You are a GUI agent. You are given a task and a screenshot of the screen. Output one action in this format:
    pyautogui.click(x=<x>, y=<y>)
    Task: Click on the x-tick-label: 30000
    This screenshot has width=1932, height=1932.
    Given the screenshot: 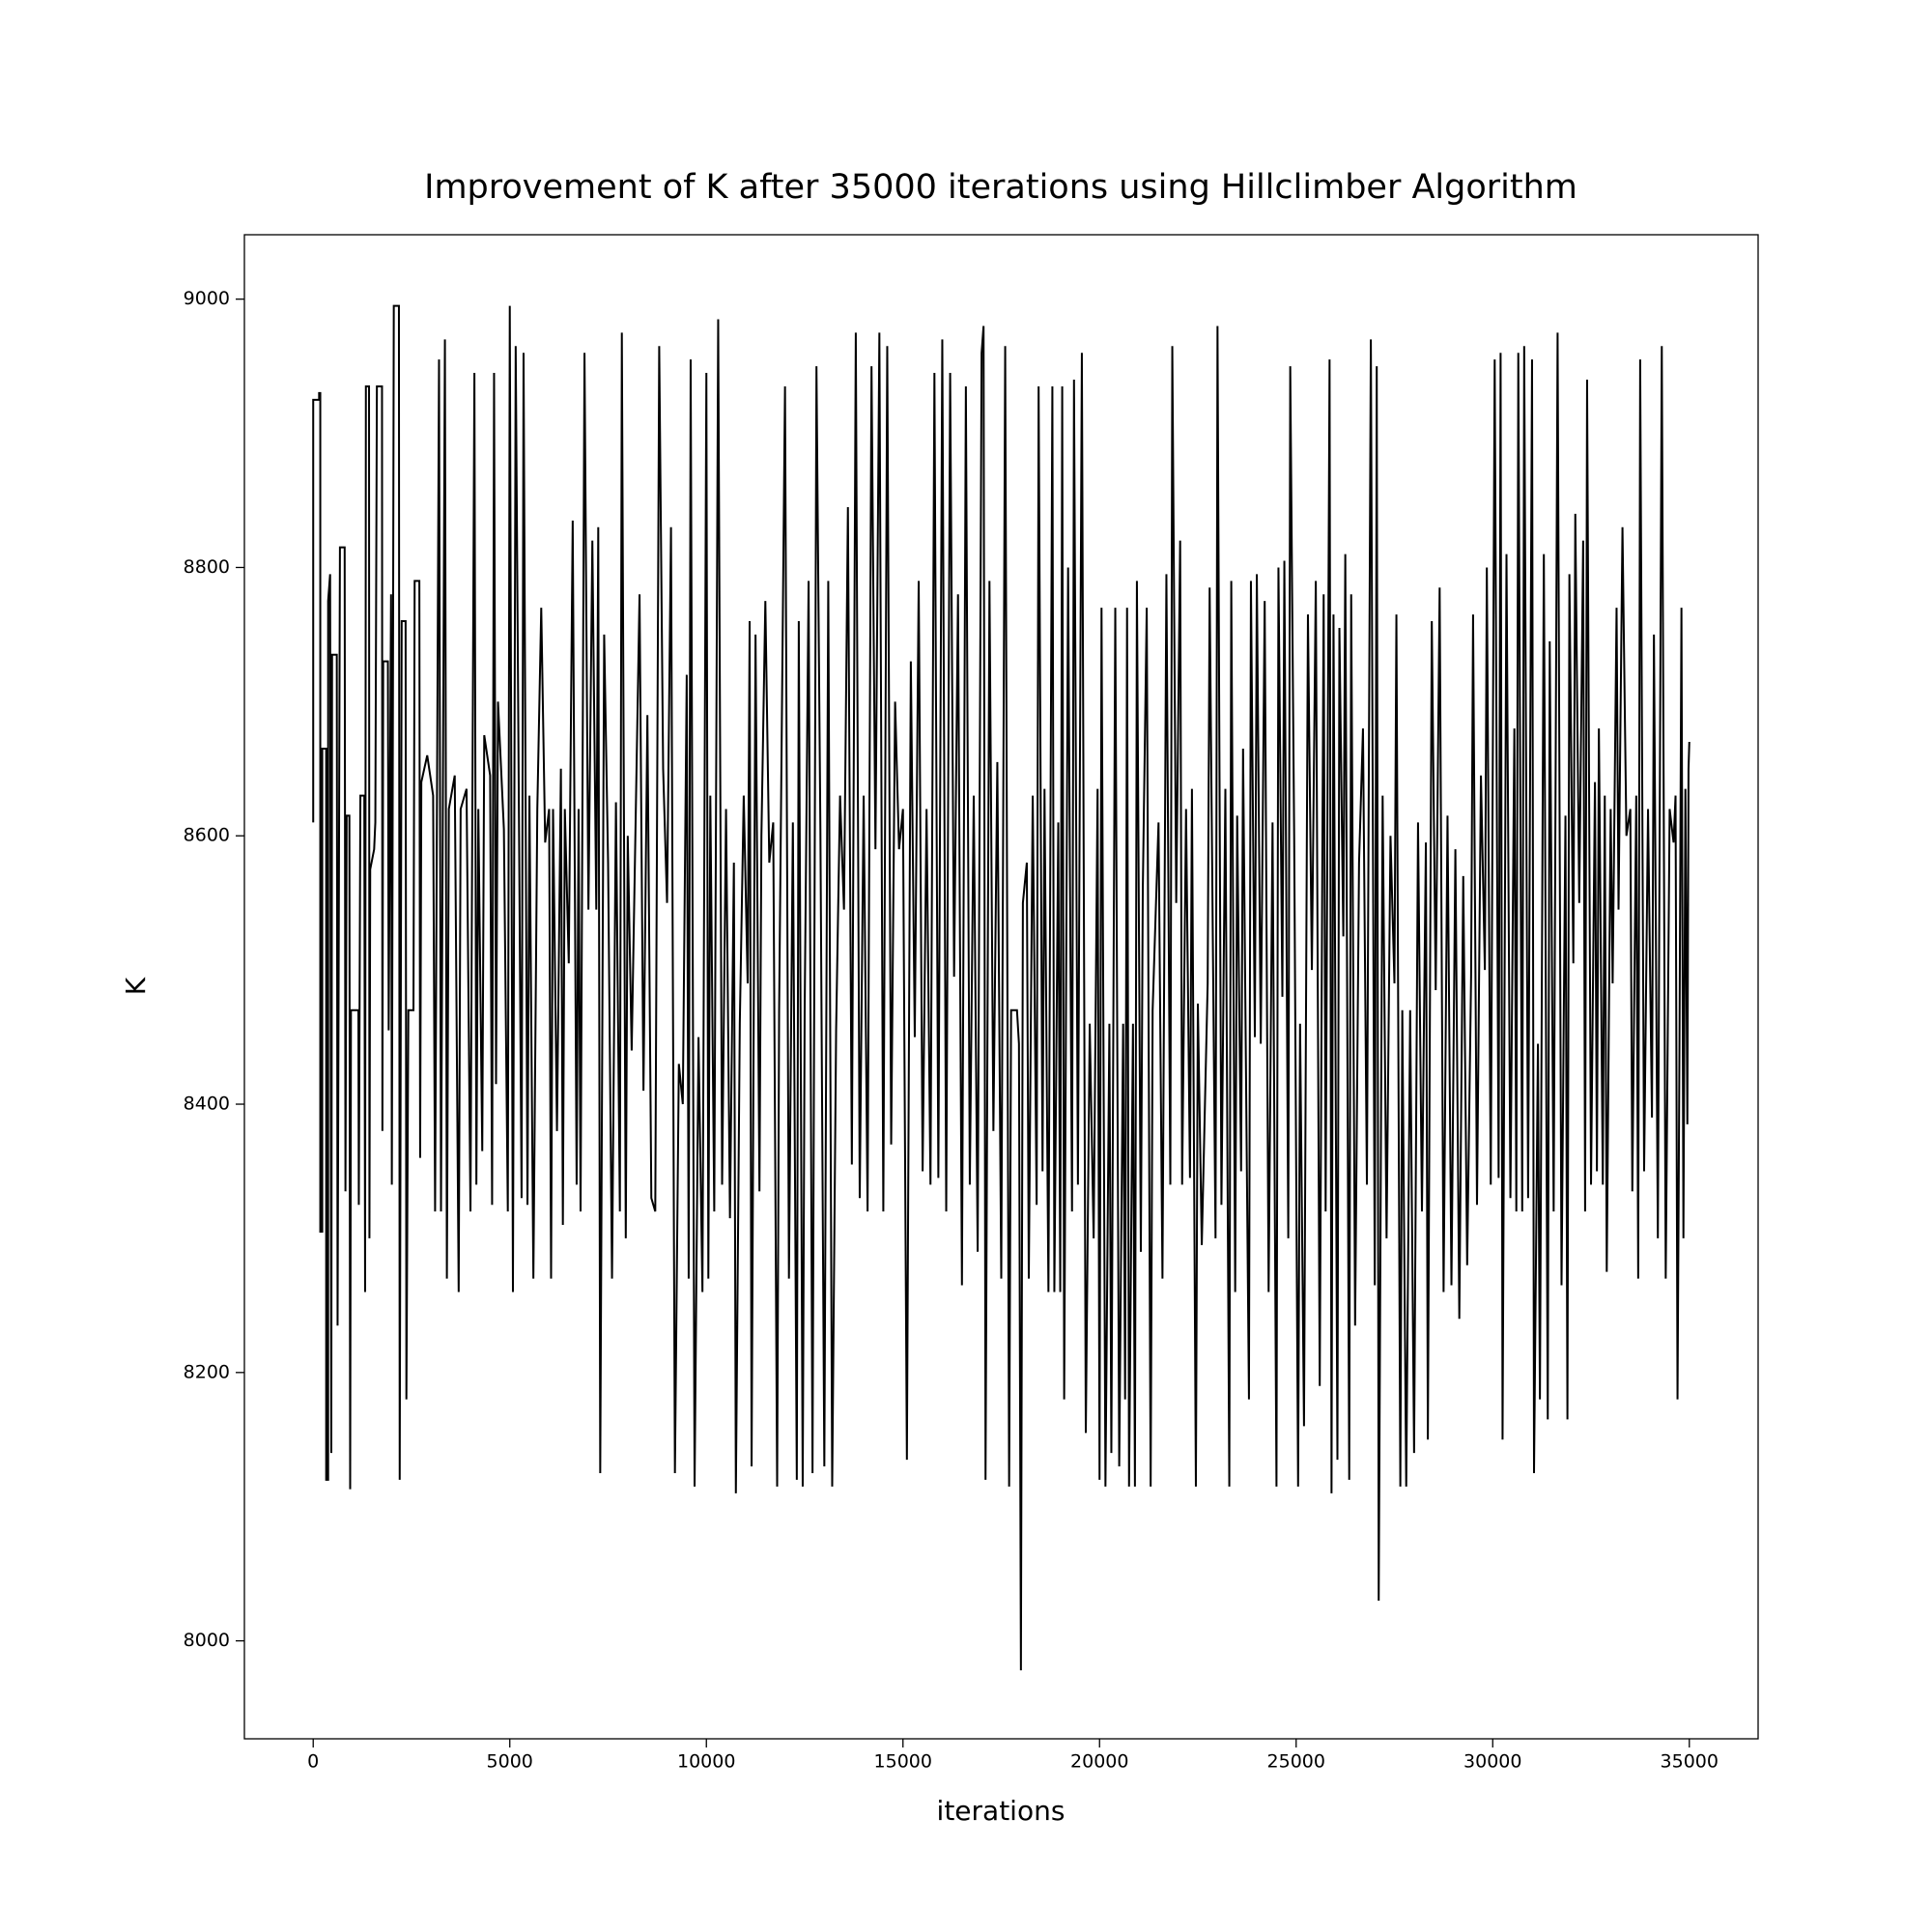 What is the action you would take?
    pyautogui.click(x=1492, y=1762)
    